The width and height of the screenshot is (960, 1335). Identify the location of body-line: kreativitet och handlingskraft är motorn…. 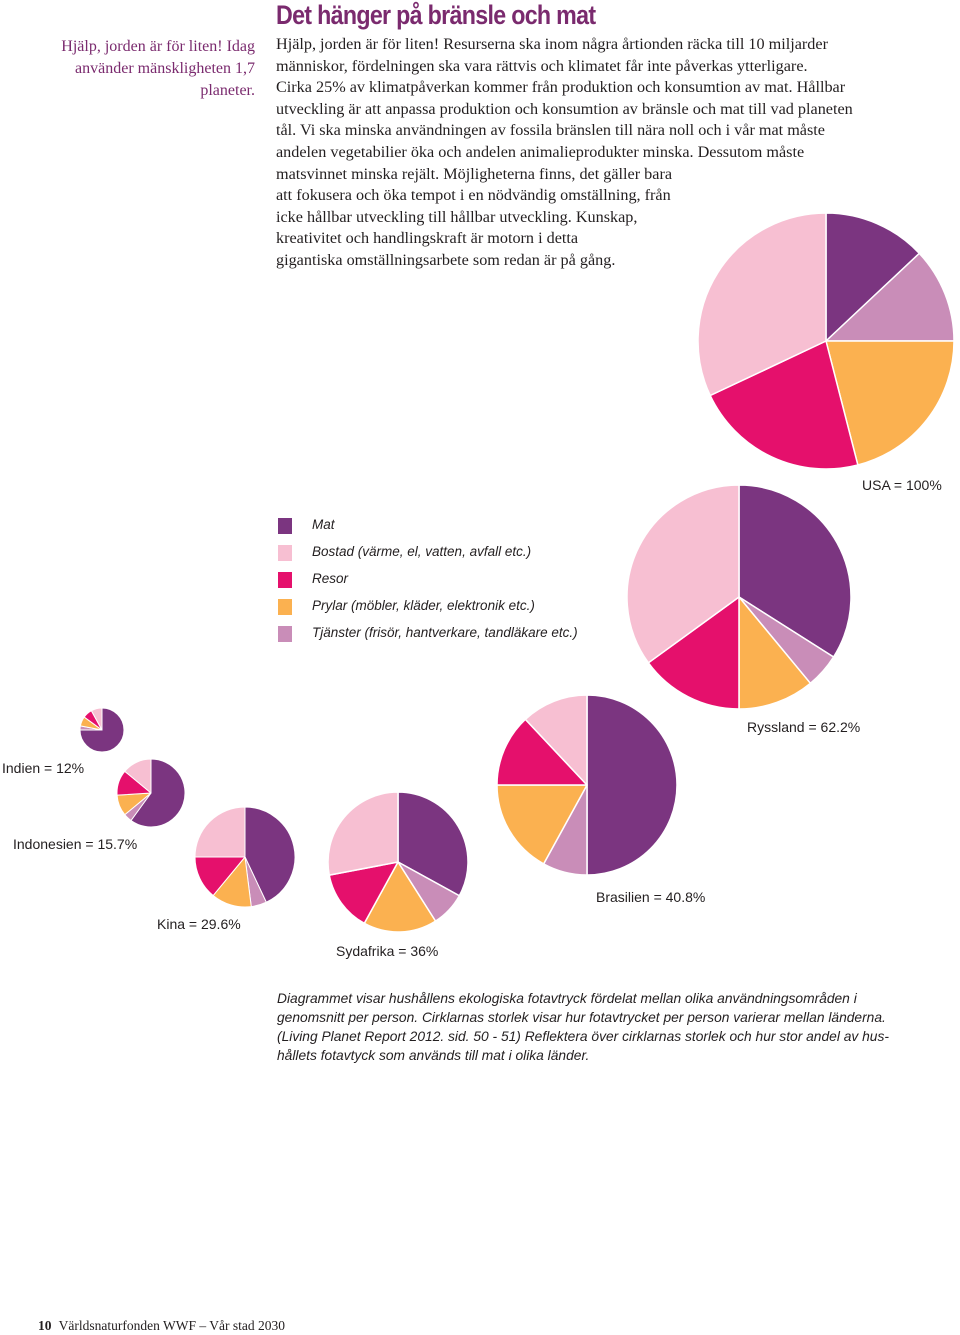
(427, 238).